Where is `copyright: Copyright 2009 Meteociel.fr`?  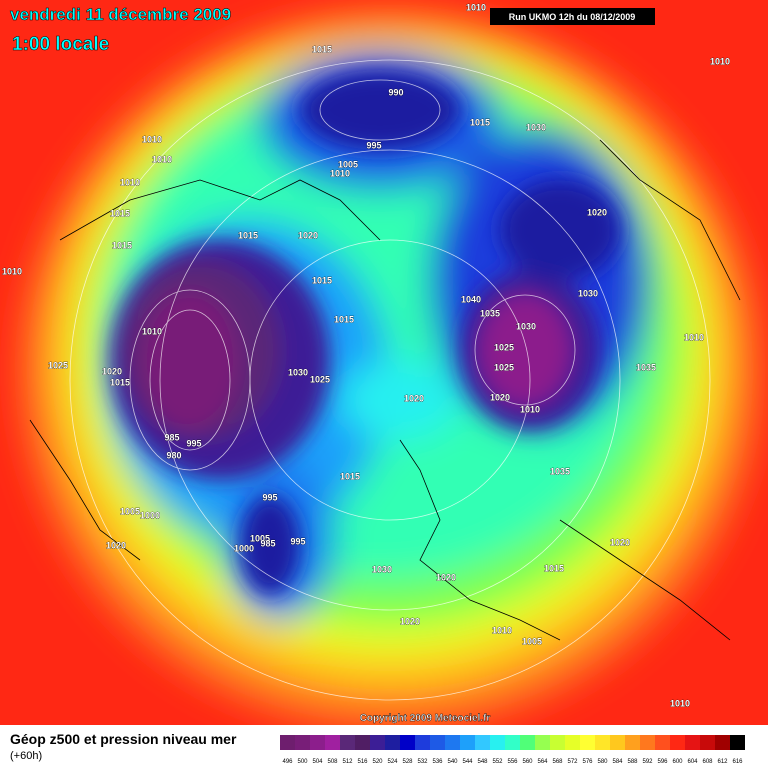 copyright: Copyright 2009 Meteociel.fr is located at coordinates (425, 718).